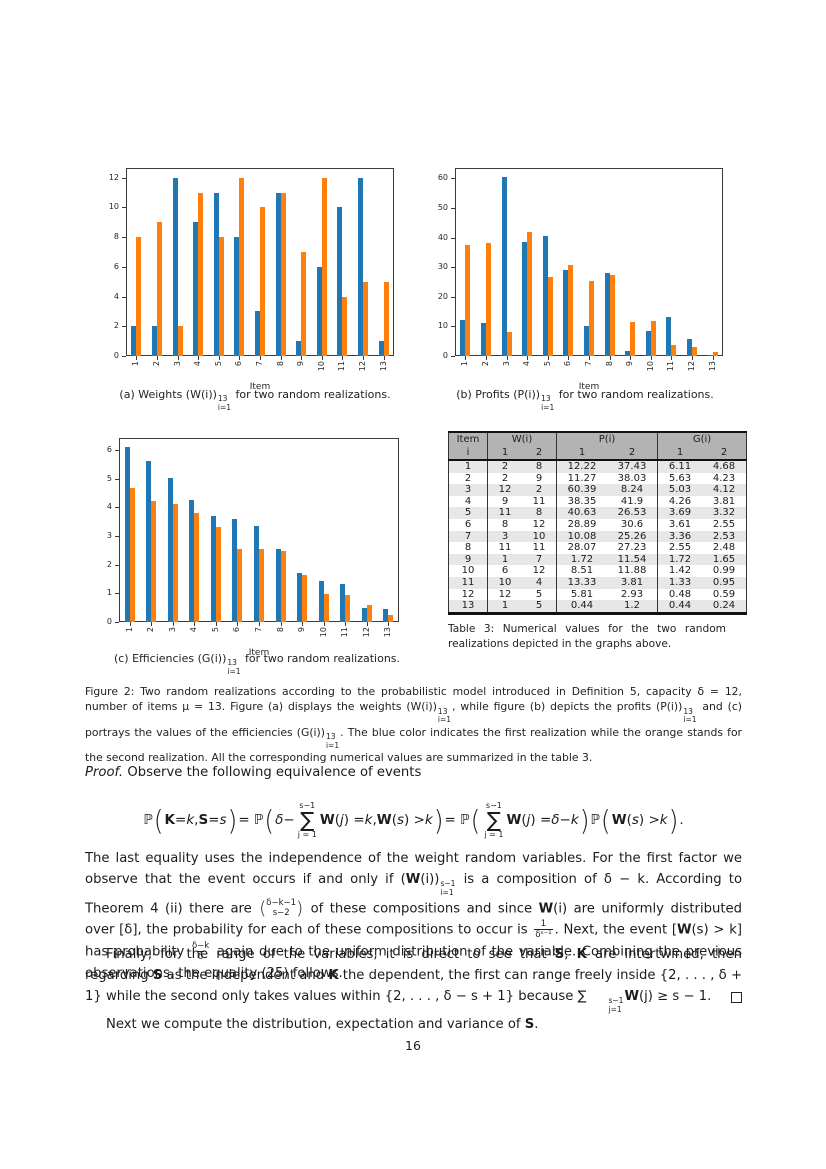 The width and height of the screenshot is (826, 1169). I want to click on table-cell: 6, so click(504, 571).